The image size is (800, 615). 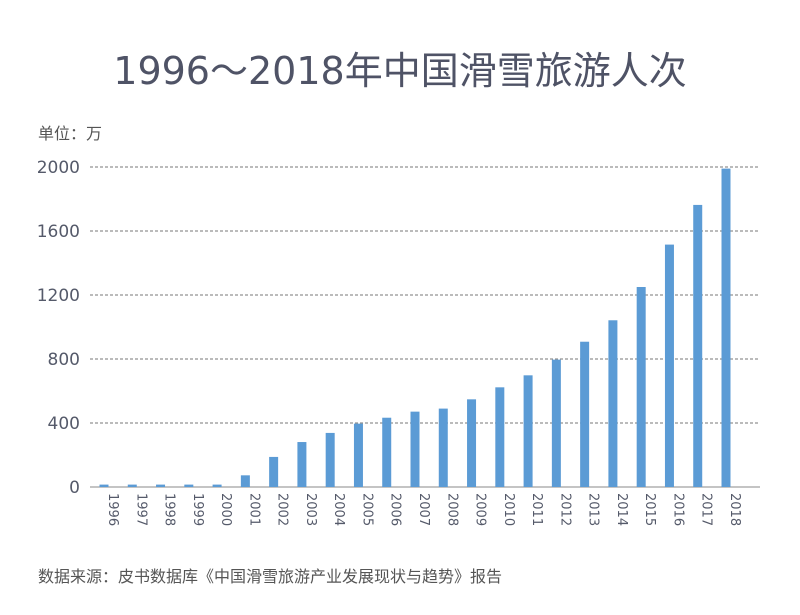 I want to click on y-tick-label: 0, so click(x=74, y=488).